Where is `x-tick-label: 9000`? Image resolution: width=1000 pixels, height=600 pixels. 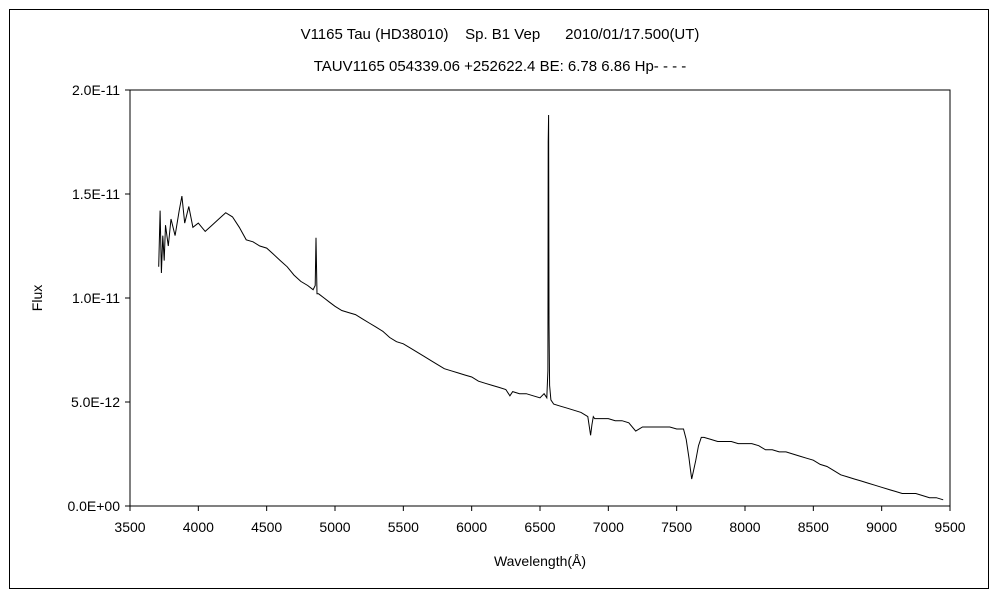
x-tick-label: 9000 is located at coordinates (881, 527).